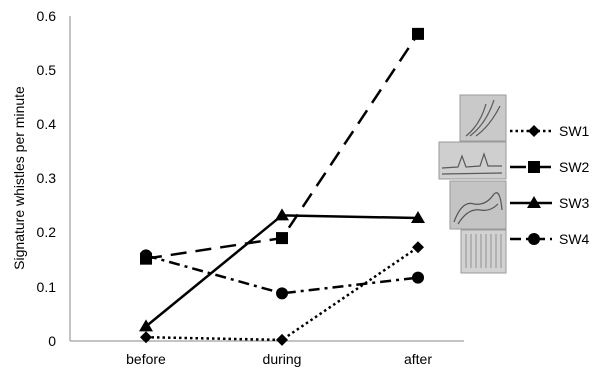 The width and height of the screenshot is (602, 374). Describe the element at coordinates (282, 359) in the screenshot. I see `x-tick-label: during` at that location.